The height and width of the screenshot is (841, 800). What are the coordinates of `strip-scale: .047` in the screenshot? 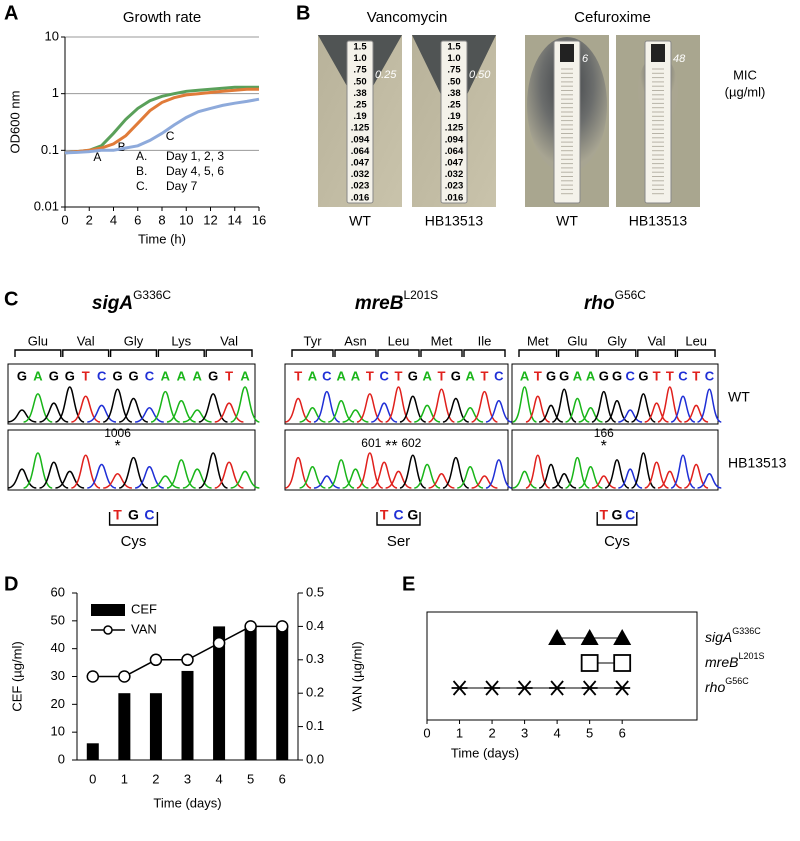 It's located at (360, 163).